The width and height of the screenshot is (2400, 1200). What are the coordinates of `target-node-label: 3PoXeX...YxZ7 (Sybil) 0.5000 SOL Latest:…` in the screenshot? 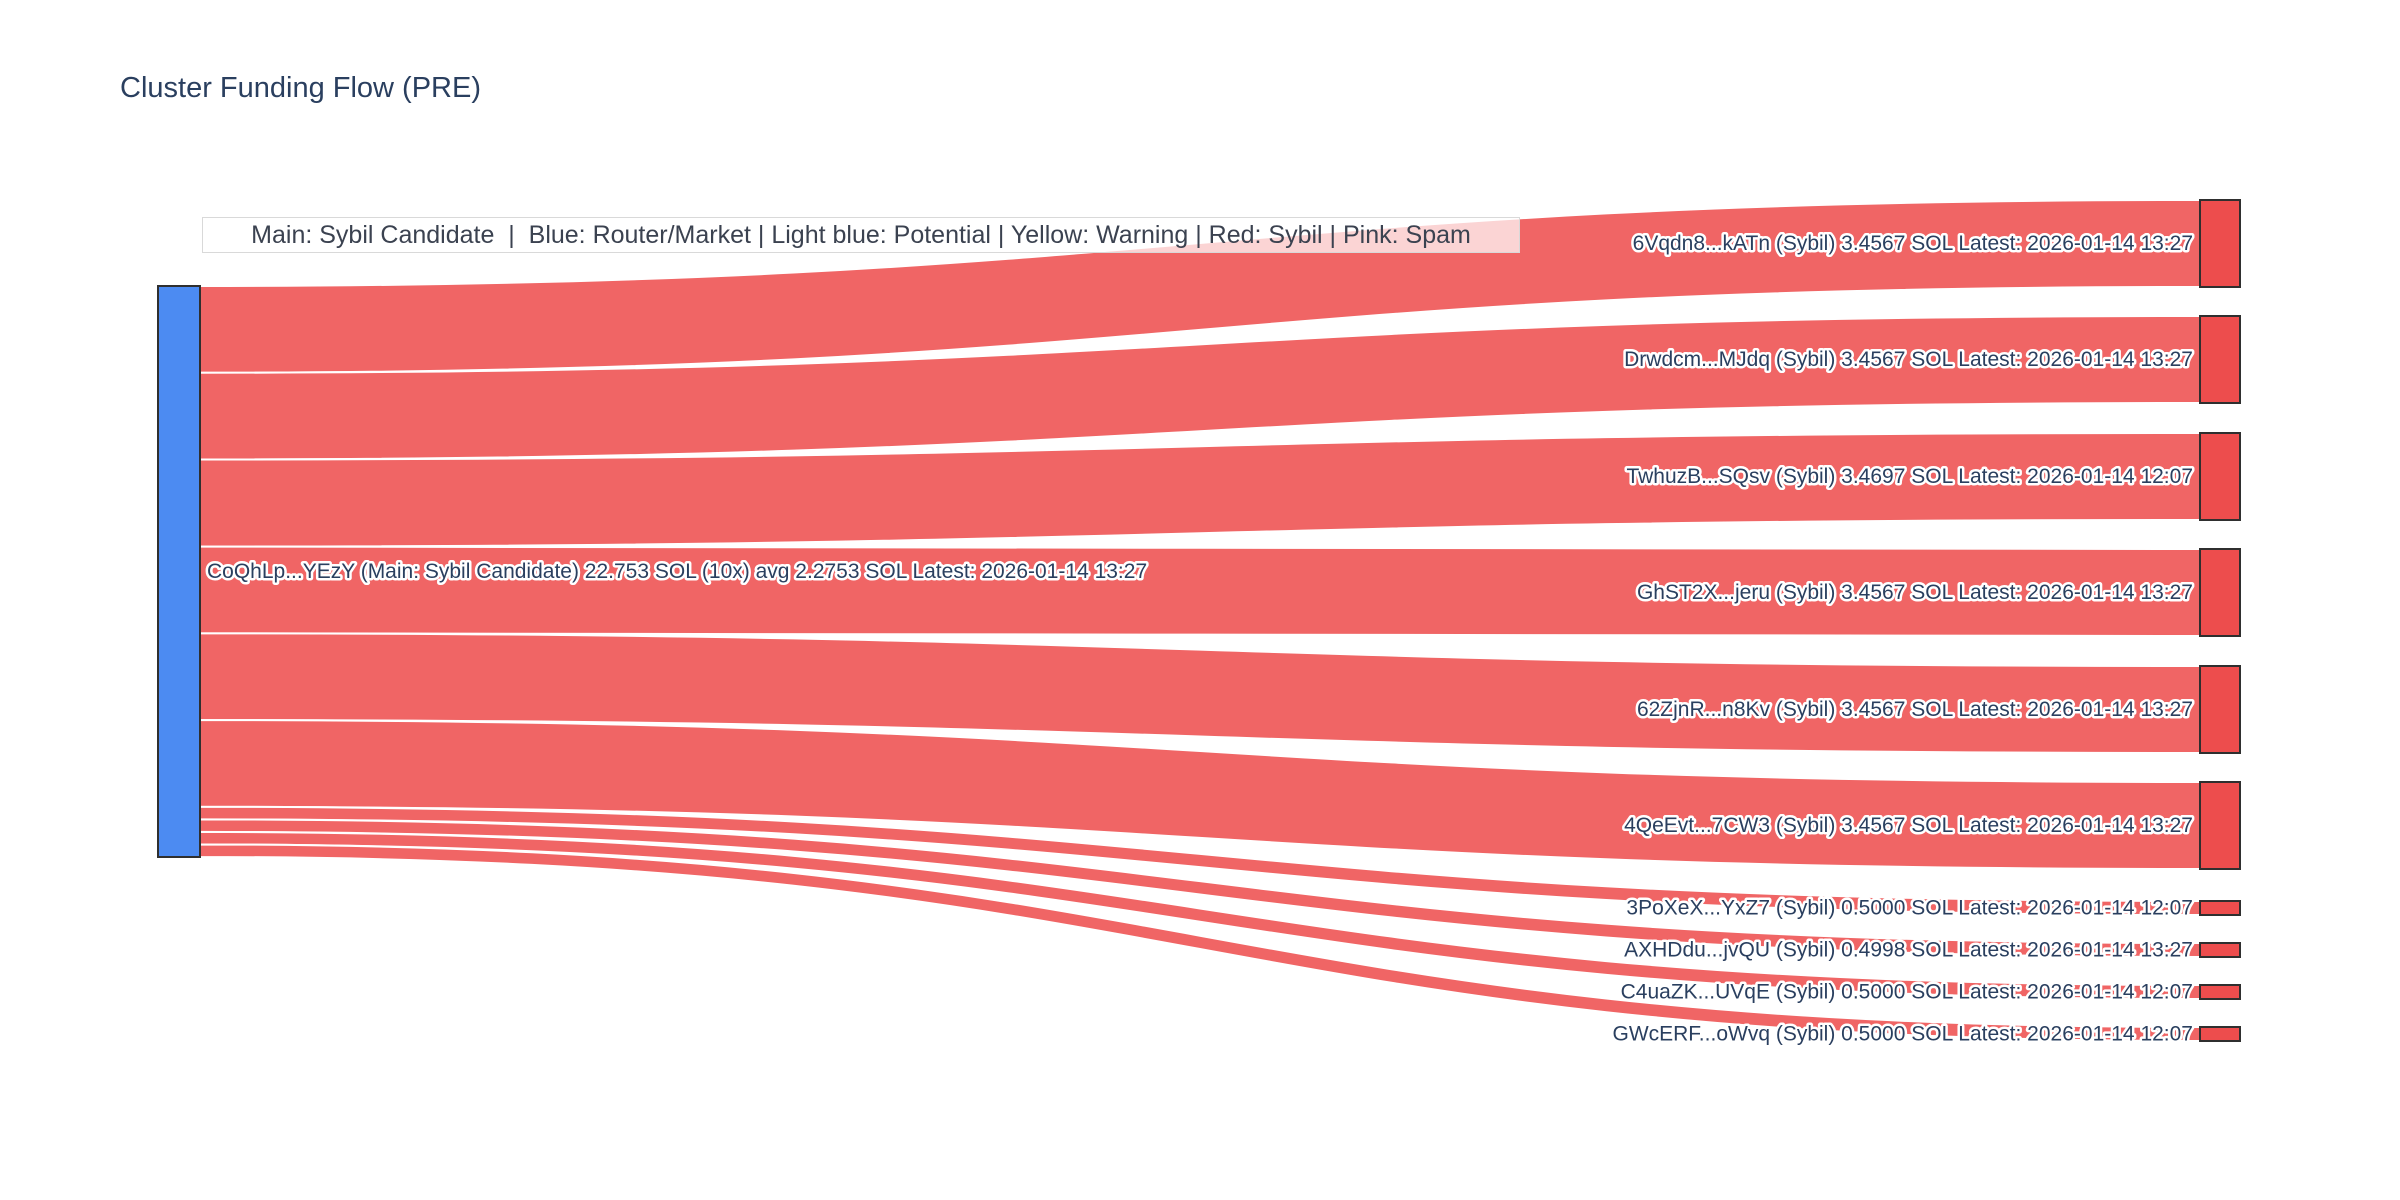 It's located at (1909, 908).